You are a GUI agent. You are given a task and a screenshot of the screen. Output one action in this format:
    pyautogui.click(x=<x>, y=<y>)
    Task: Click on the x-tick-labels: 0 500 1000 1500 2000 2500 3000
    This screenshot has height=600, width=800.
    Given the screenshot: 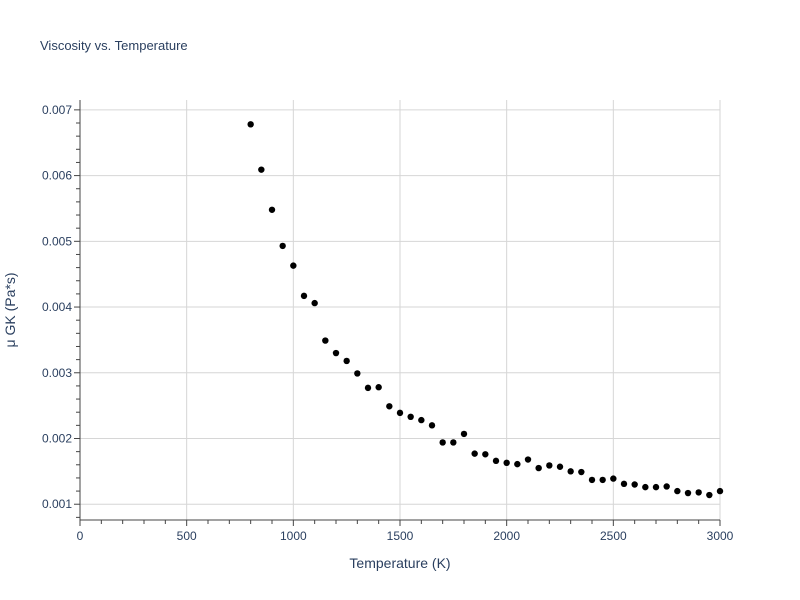 What is the action you would take?
    pyautogui.click(x=405, y=536)
    